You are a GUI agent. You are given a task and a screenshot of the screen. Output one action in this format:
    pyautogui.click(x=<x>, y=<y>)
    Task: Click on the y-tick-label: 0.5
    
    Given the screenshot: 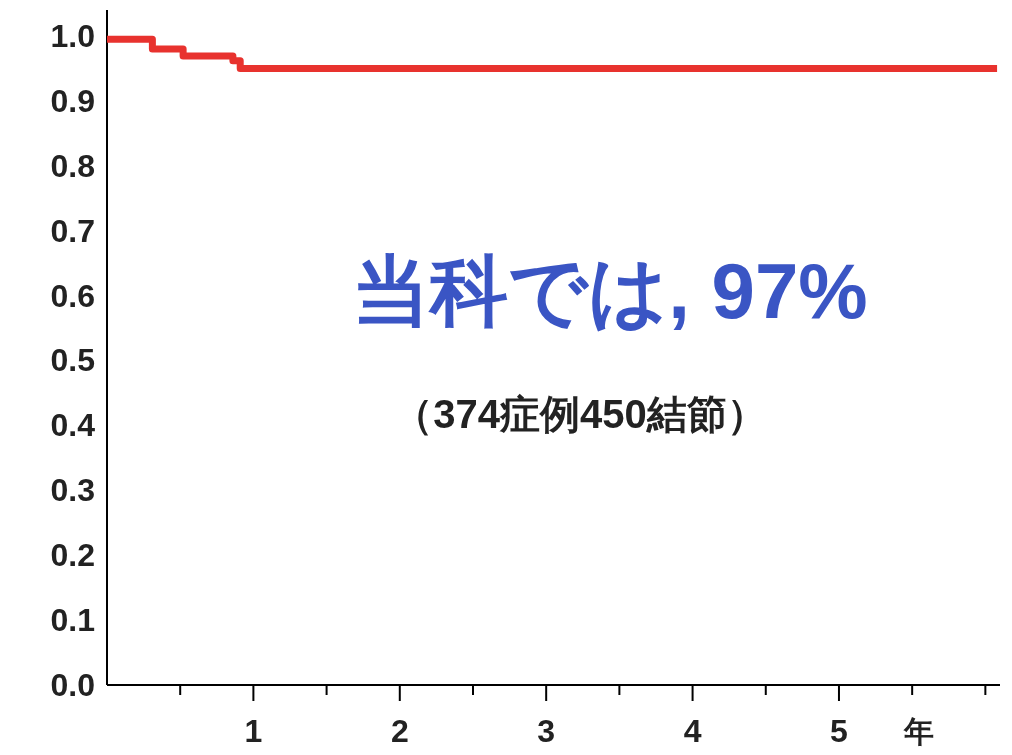 What is the action you would take?
    pyautogui.click(x=72, y=360)
    